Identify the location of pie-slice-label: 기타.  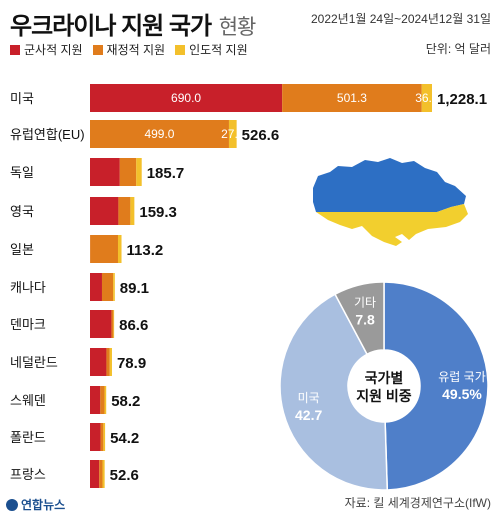
(365, 302).